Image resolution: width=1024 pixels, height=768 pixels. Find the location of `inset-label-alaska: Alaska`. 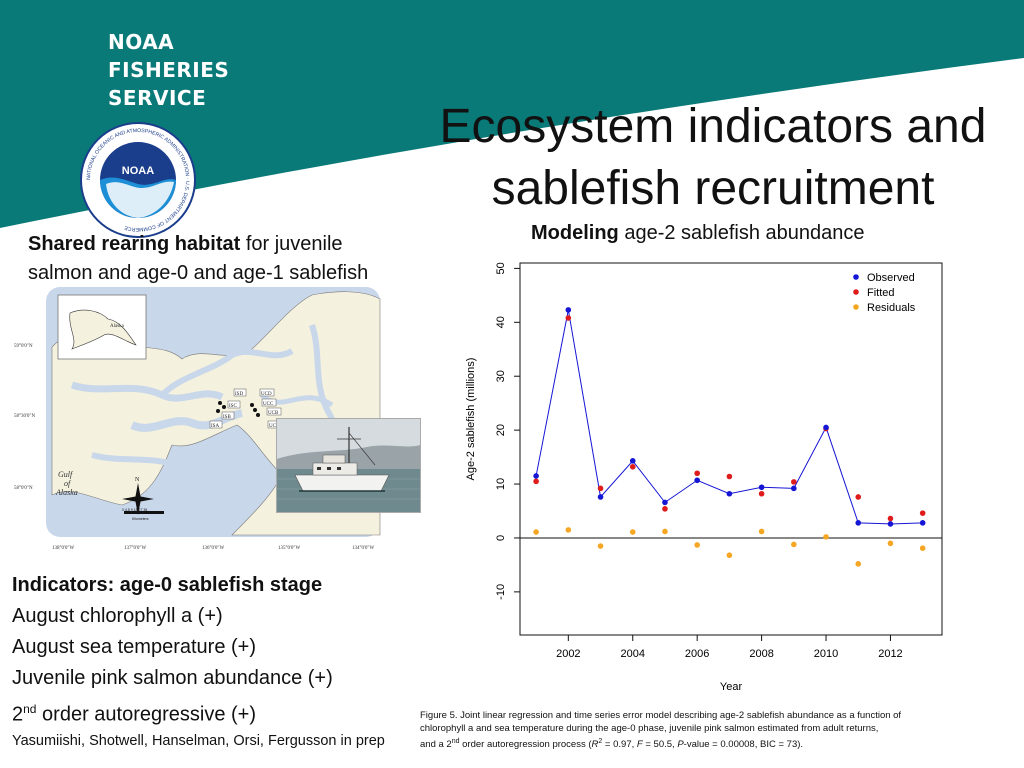

inset-label-alaska: Alaska is located at coordinates (117, 326).